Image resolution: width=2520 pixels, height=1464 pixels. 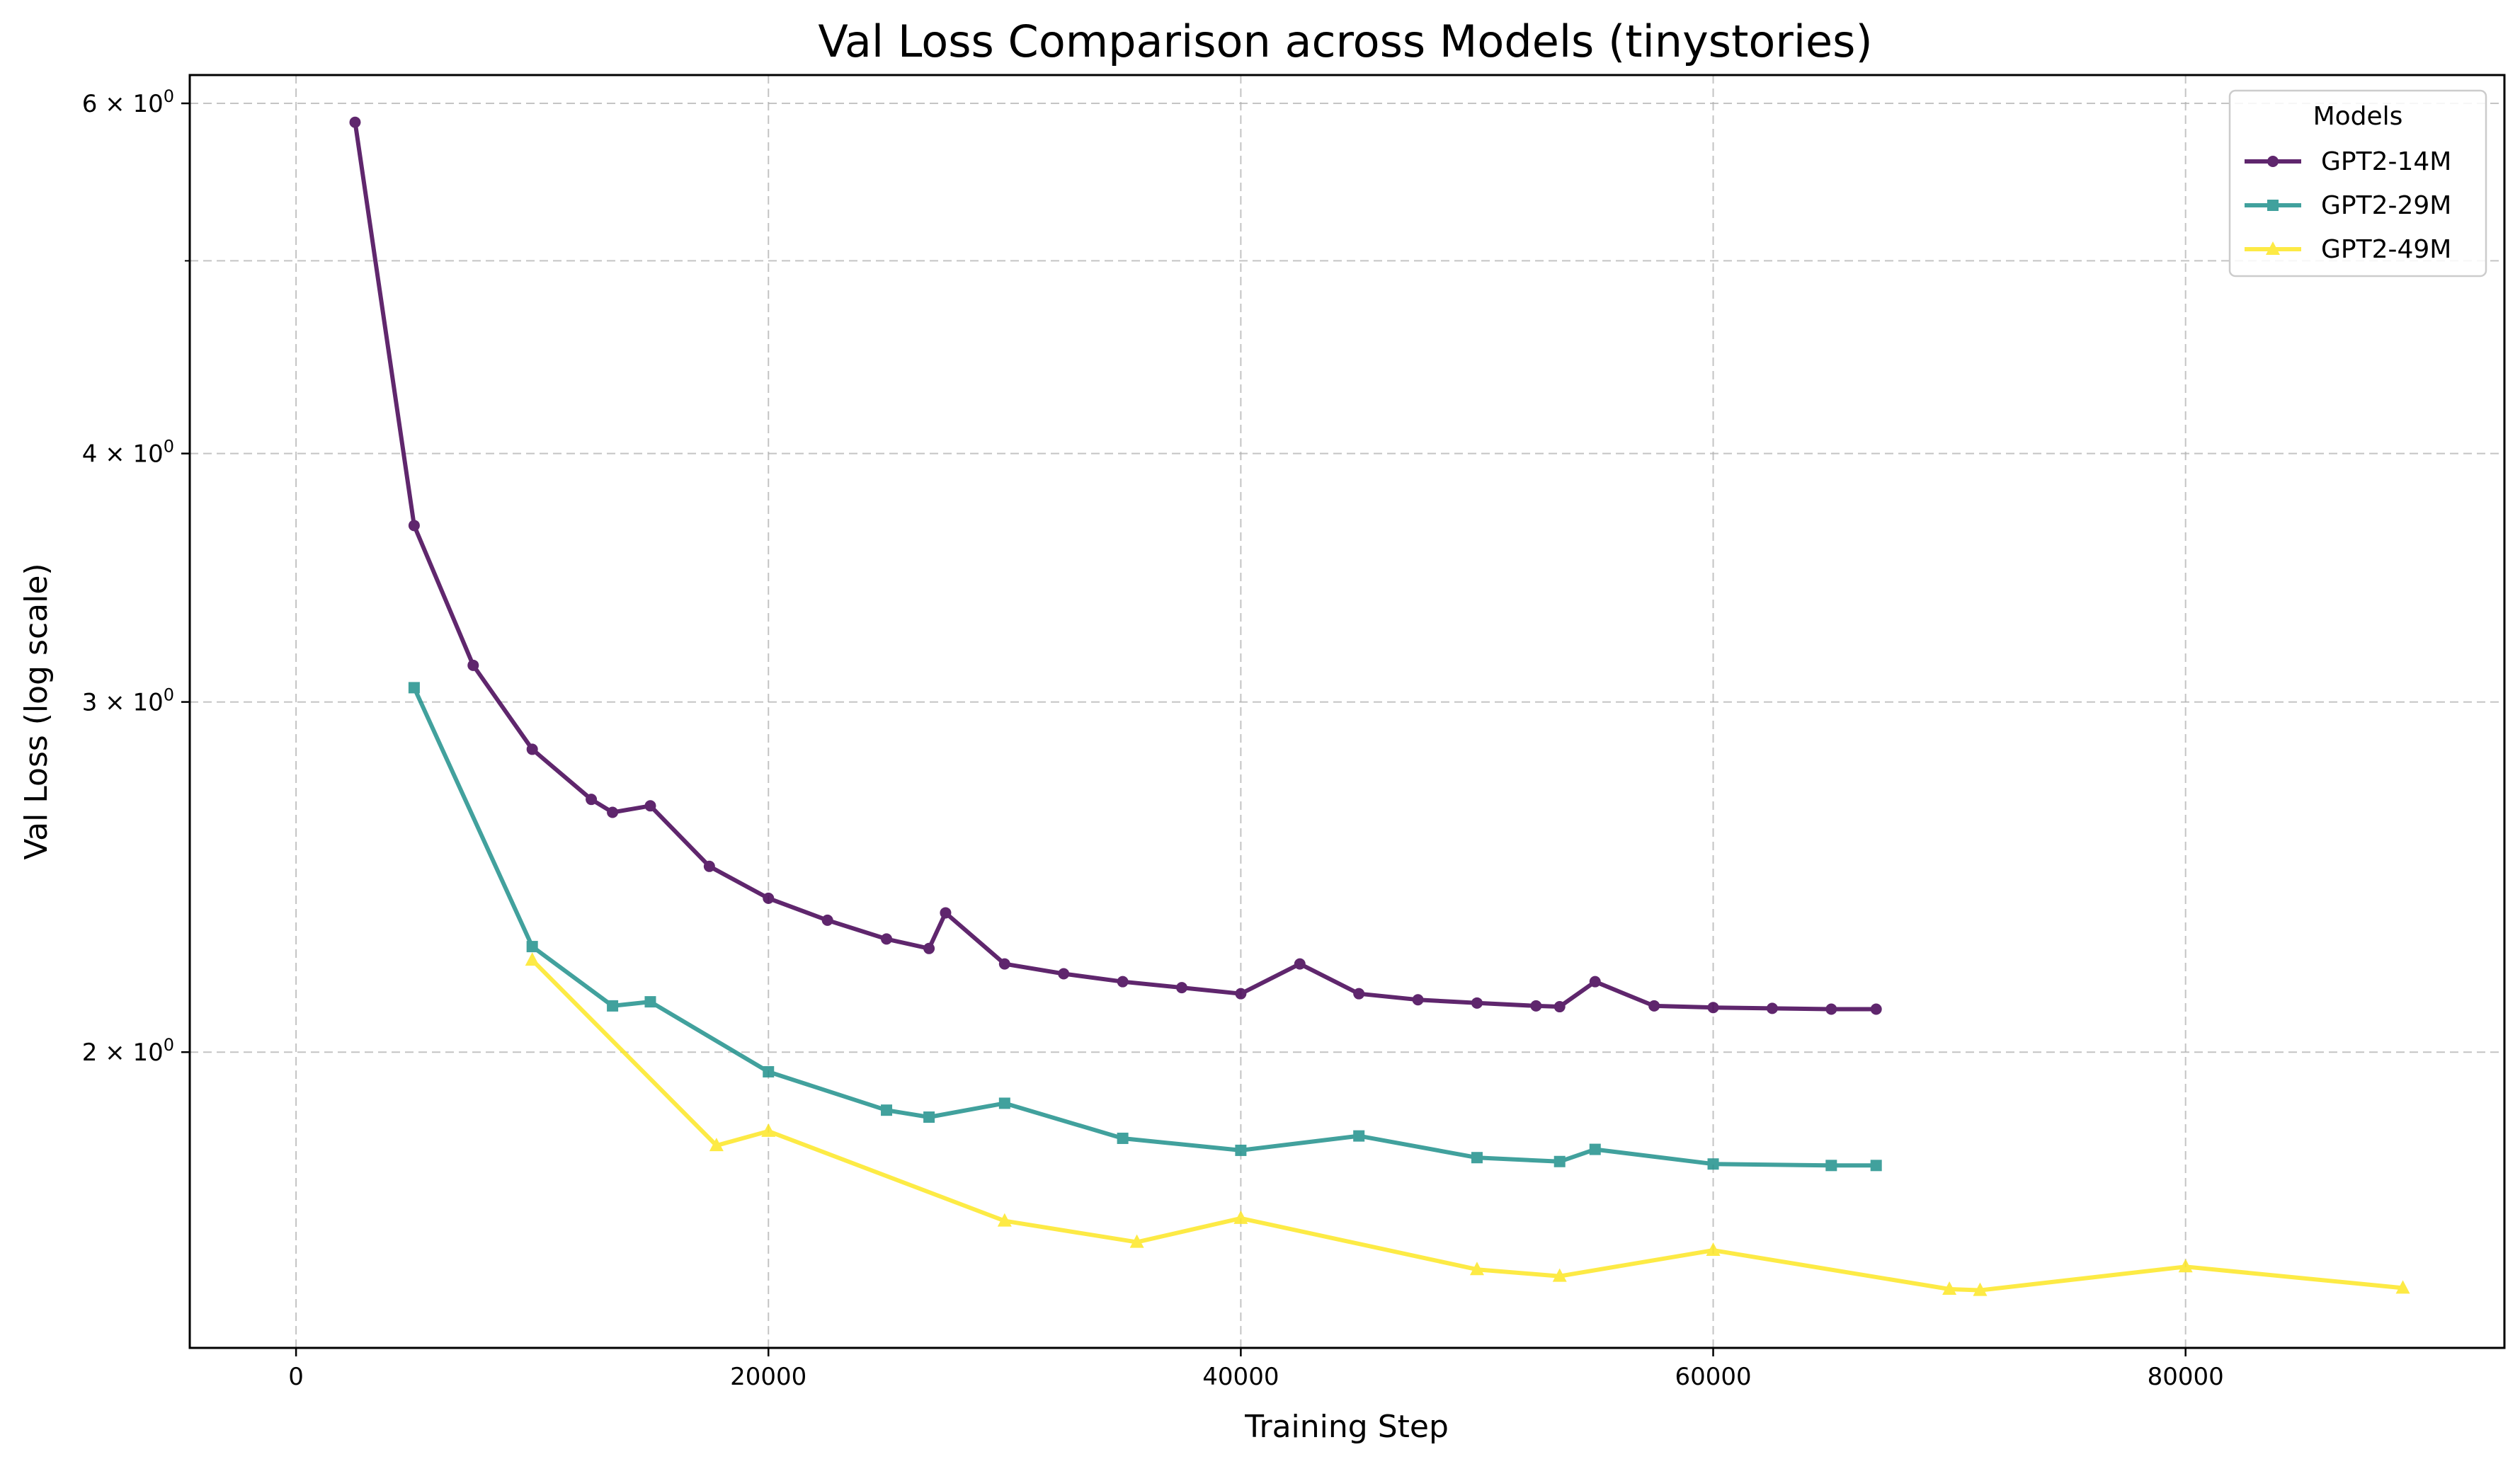 I want to click on x-tick-label: 40000, so click(x=1240, y=1377).